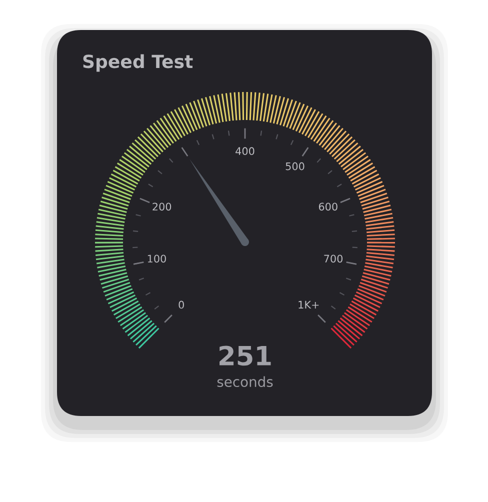 The width and height of the screenshot is (488, 502). I want to click on data-label: 251, so click(245, 356).